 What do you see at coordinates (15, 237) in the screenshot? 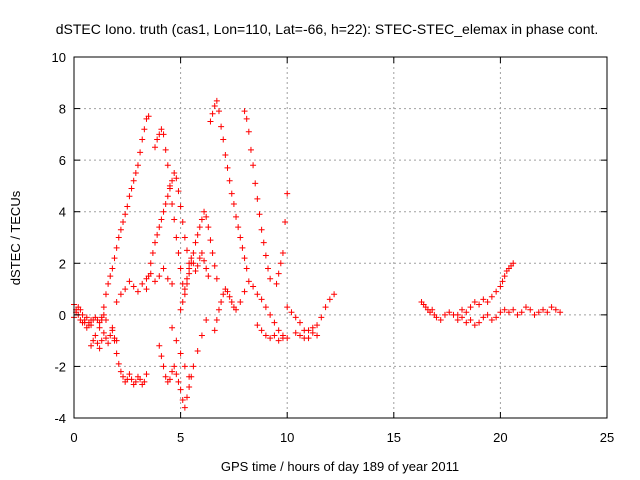
I see `y-axis-label: dSTEC / TECUs` at bounding box center [15, 237].